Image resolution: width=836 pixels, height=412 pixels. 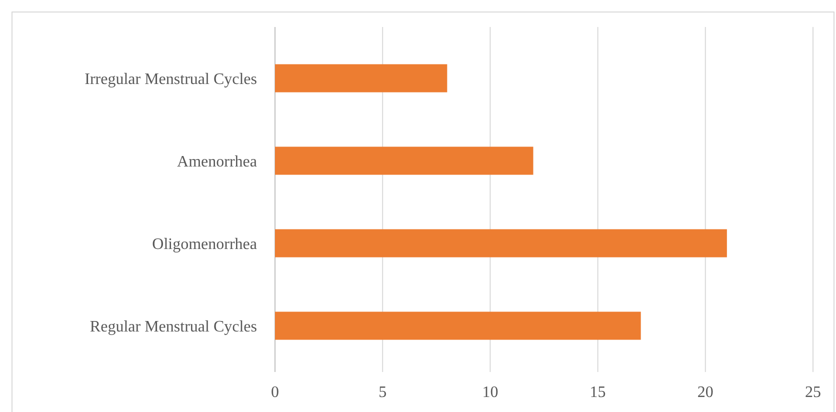 I want to click on x-tick-label: 20, so click(x=705, y=392).